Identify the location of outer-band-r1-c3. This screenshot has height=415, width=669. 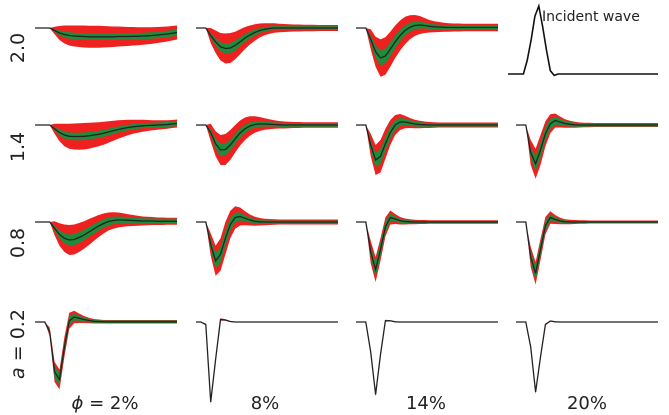
(587, 146).